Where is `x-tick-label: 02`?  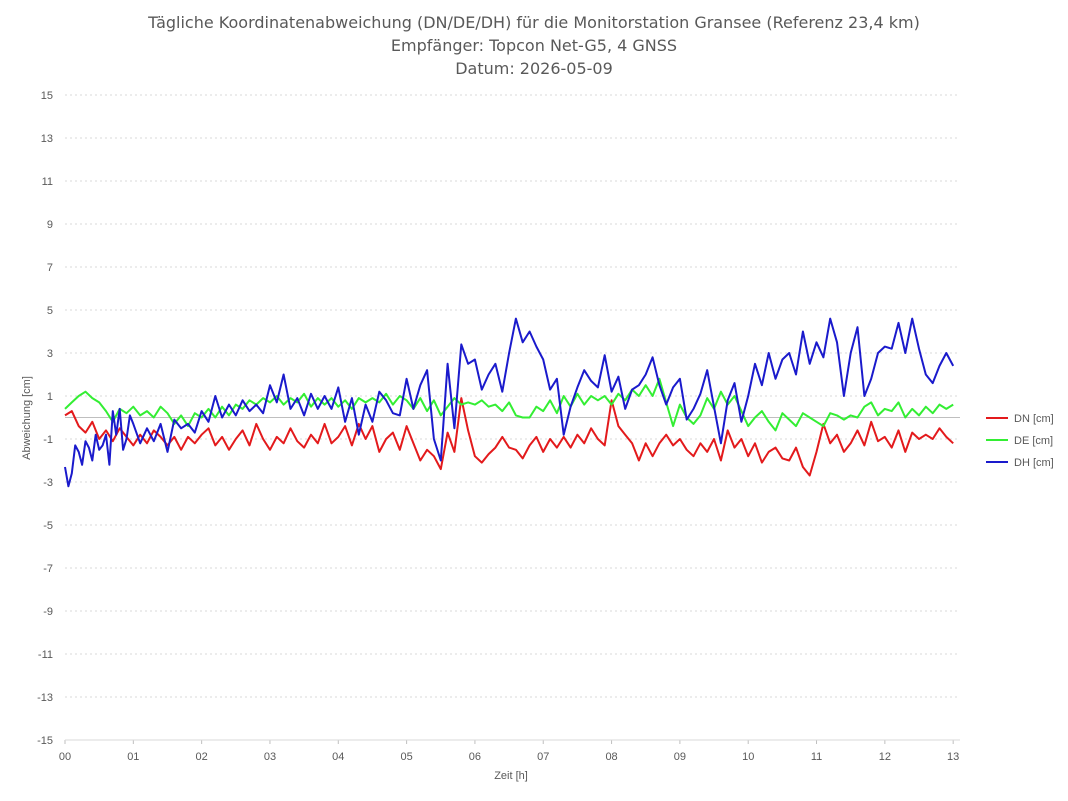 x-tick-label: 02 is located at coordinates (202, 757).